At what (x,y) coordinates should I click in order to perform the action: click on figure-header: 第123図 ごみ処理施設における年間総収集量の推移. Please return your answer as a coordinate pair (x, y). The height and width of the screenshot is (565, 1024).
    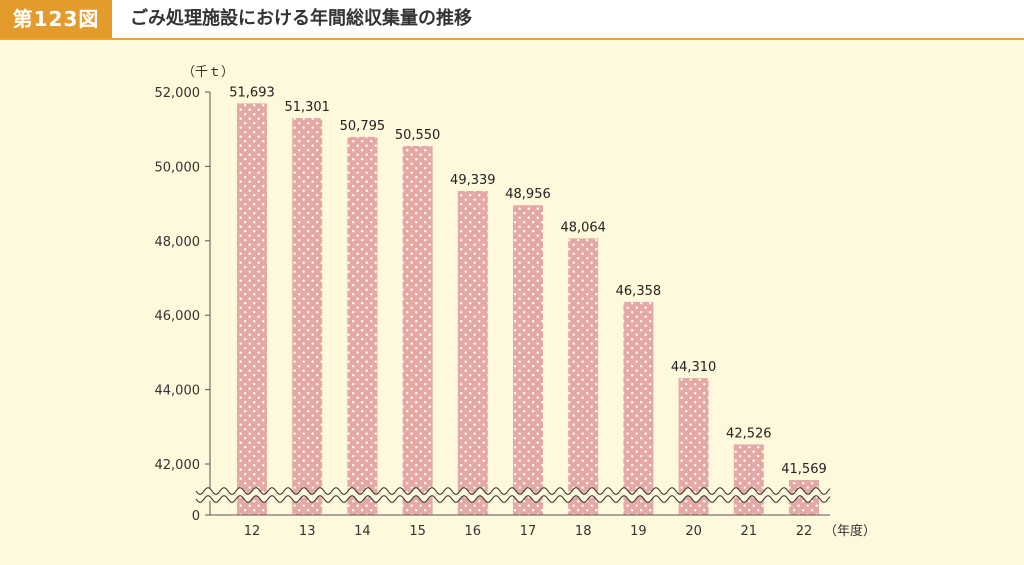
    Looking at the image, I should click on (512, 20).